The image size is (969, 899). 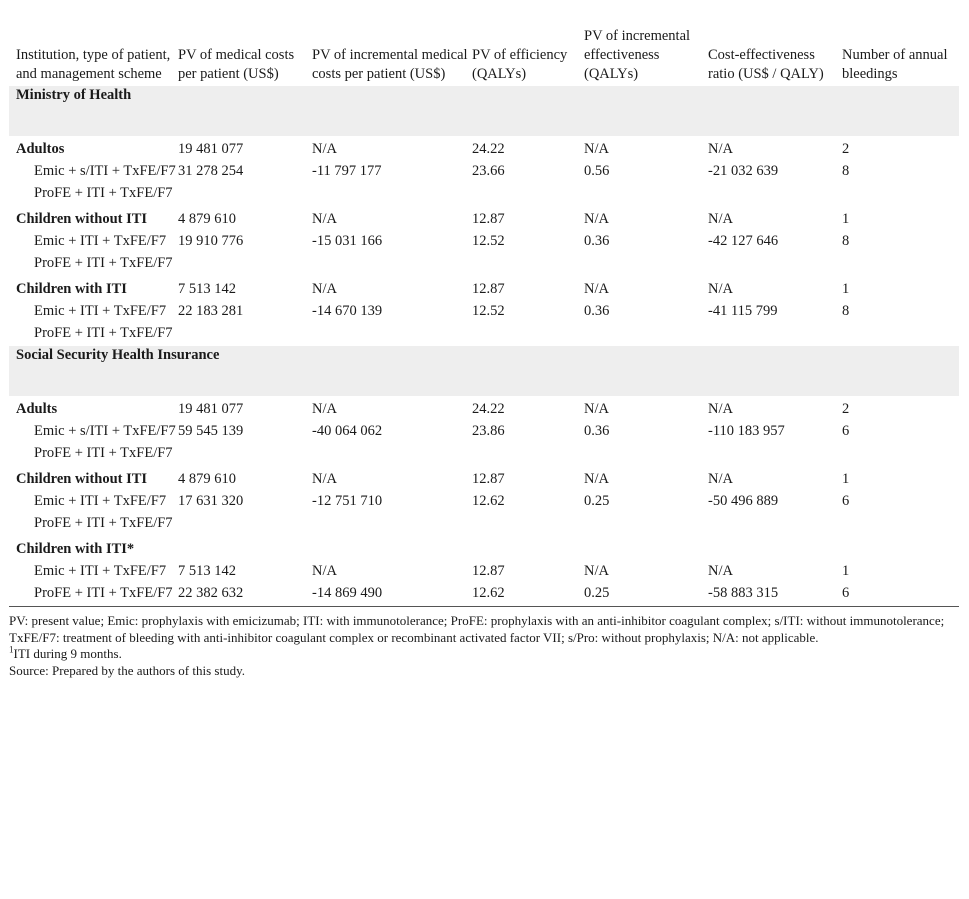 I want to click on group-value-cell: 19 481 077, so click(x=211, y=409).